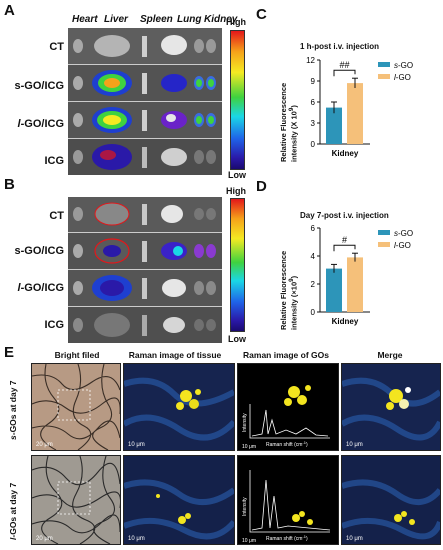  What do you see at coordinates (313, 228) in the screenshot?
I see `chart-d-ytick-label: 6` at bounding box center [313, 228].